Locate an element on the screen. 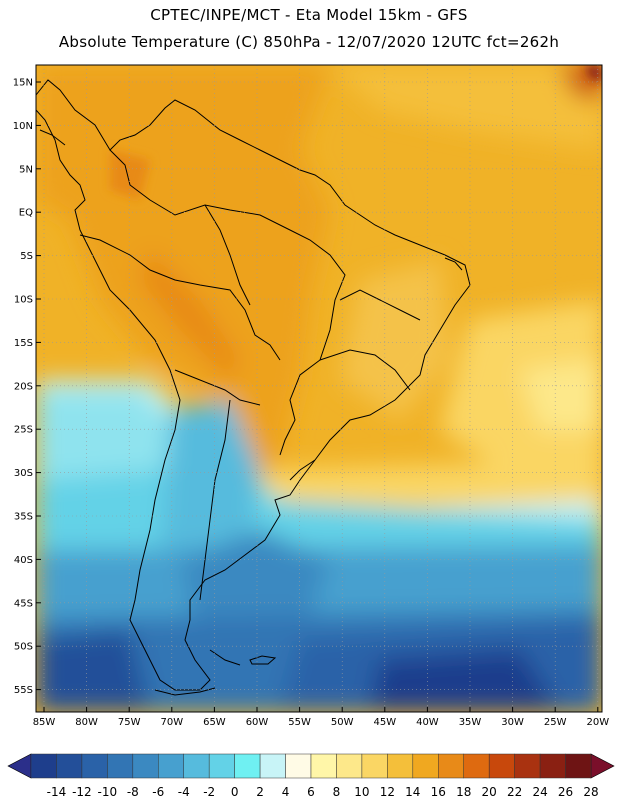 The width and height of the screenshot is (618, 800). colorbar-label: 2 is located at coordinates (260, 792).